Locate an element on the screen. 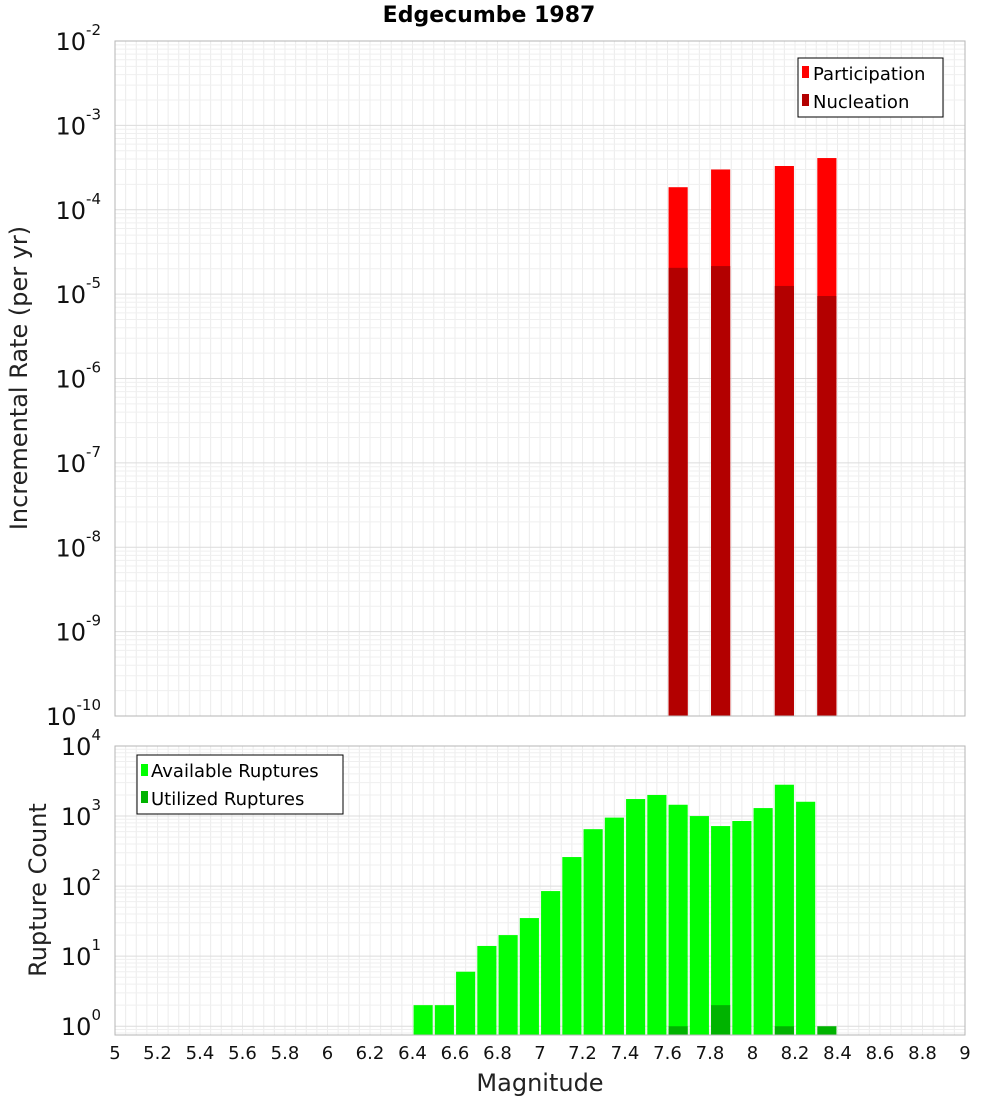 This screenshot has width=1000, height=1100. bottom-bars is located at coordinates (625, 909).